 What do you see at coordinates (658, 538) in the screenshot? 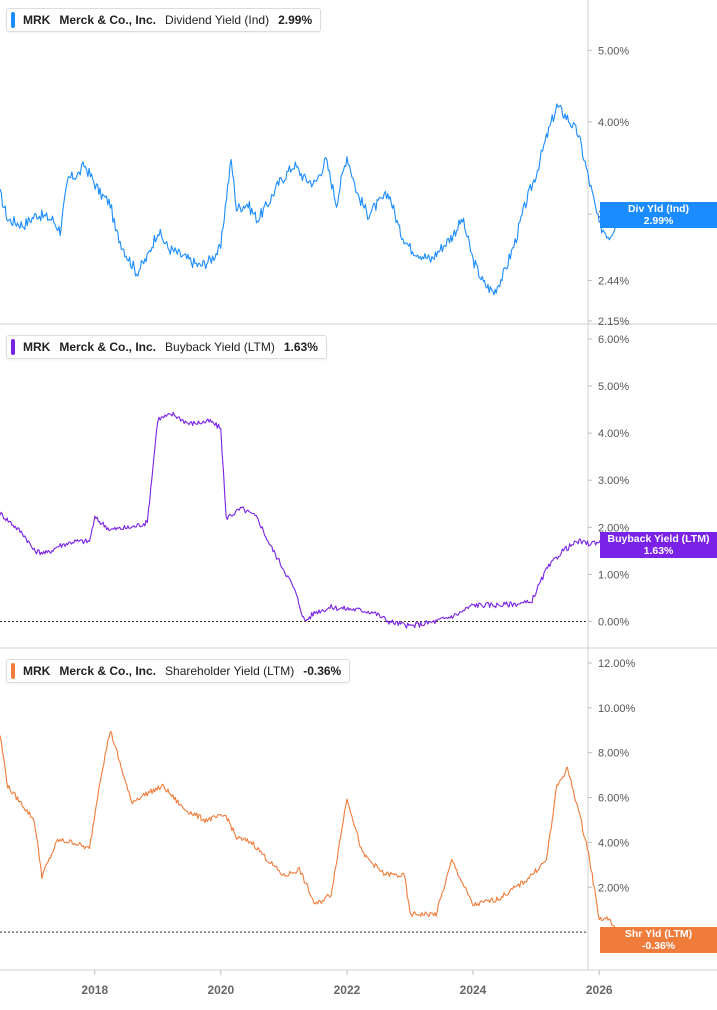
I see `tag-label: Buyback Yield (LTM)` at bounding box center [658, 538].